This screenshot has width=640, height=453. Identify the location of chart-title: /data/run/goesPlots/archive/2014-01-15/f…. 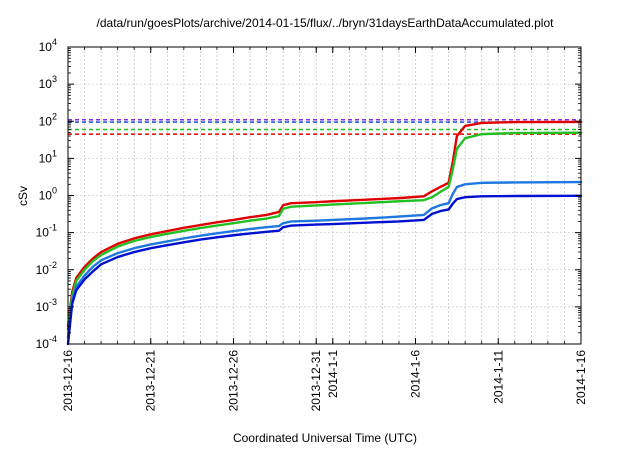
(326, 23).